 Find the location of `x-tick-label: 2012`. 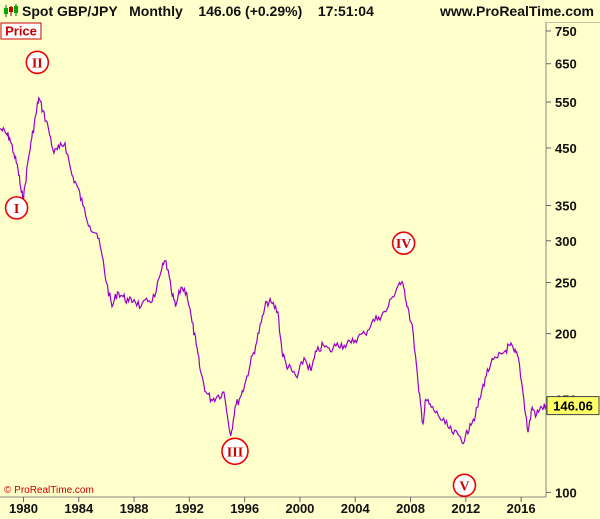

x-tick-label: 2012 is located at coordinates (465, 508).